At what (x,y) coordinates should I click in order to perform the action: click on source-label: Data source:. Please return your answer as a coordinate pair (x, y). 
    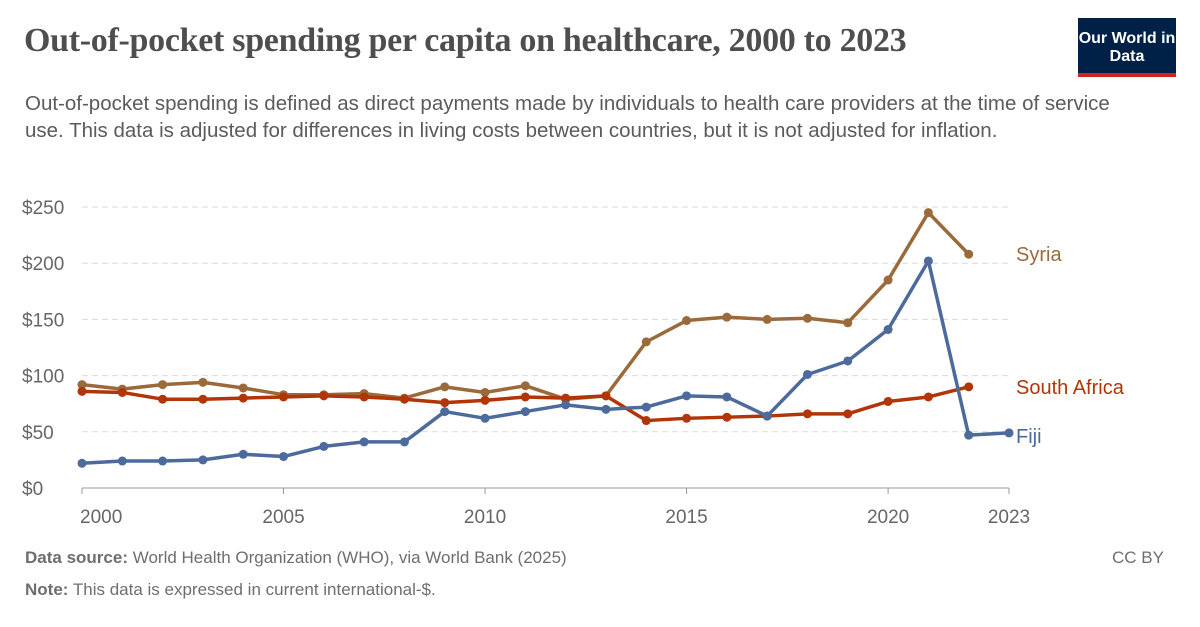
    Looking at the image, I should click on (76, 557).